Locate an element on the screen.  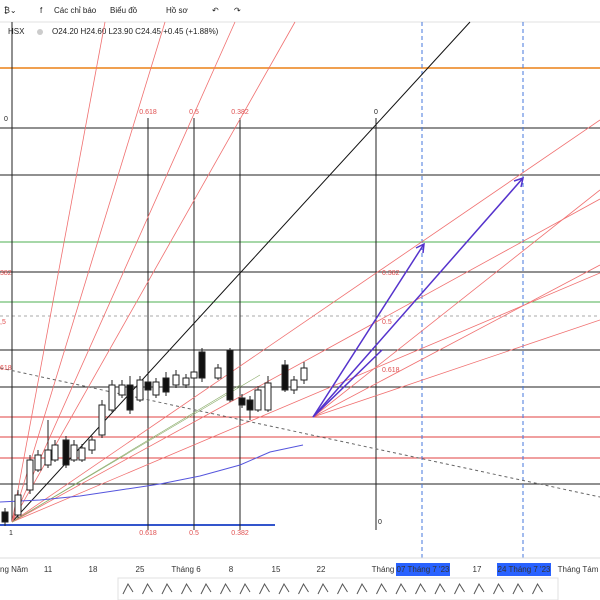
x-tick-label: 18 is located at coordinates (93, 569).